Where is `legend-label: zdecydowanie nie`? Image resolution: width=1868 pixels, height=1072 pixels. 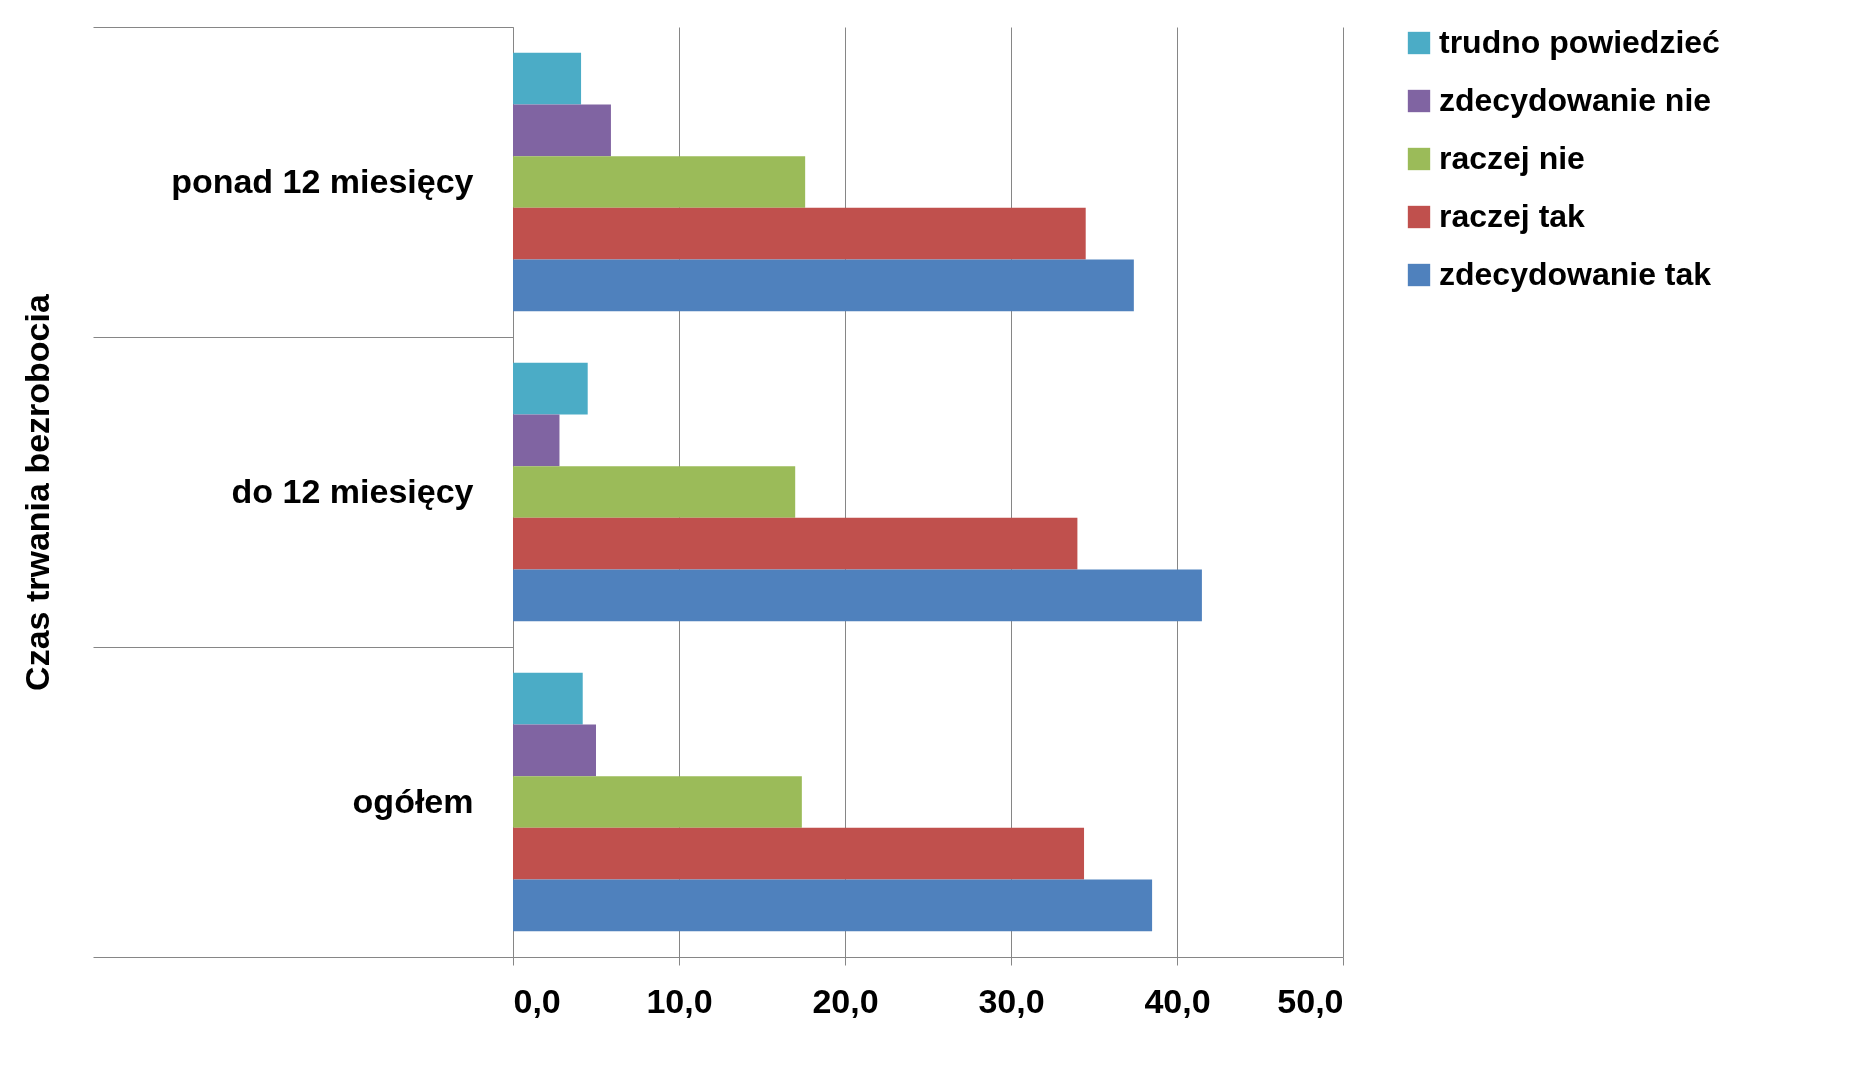
legend-label: zdecydowanie nie is located at coordinates (1575, 100).